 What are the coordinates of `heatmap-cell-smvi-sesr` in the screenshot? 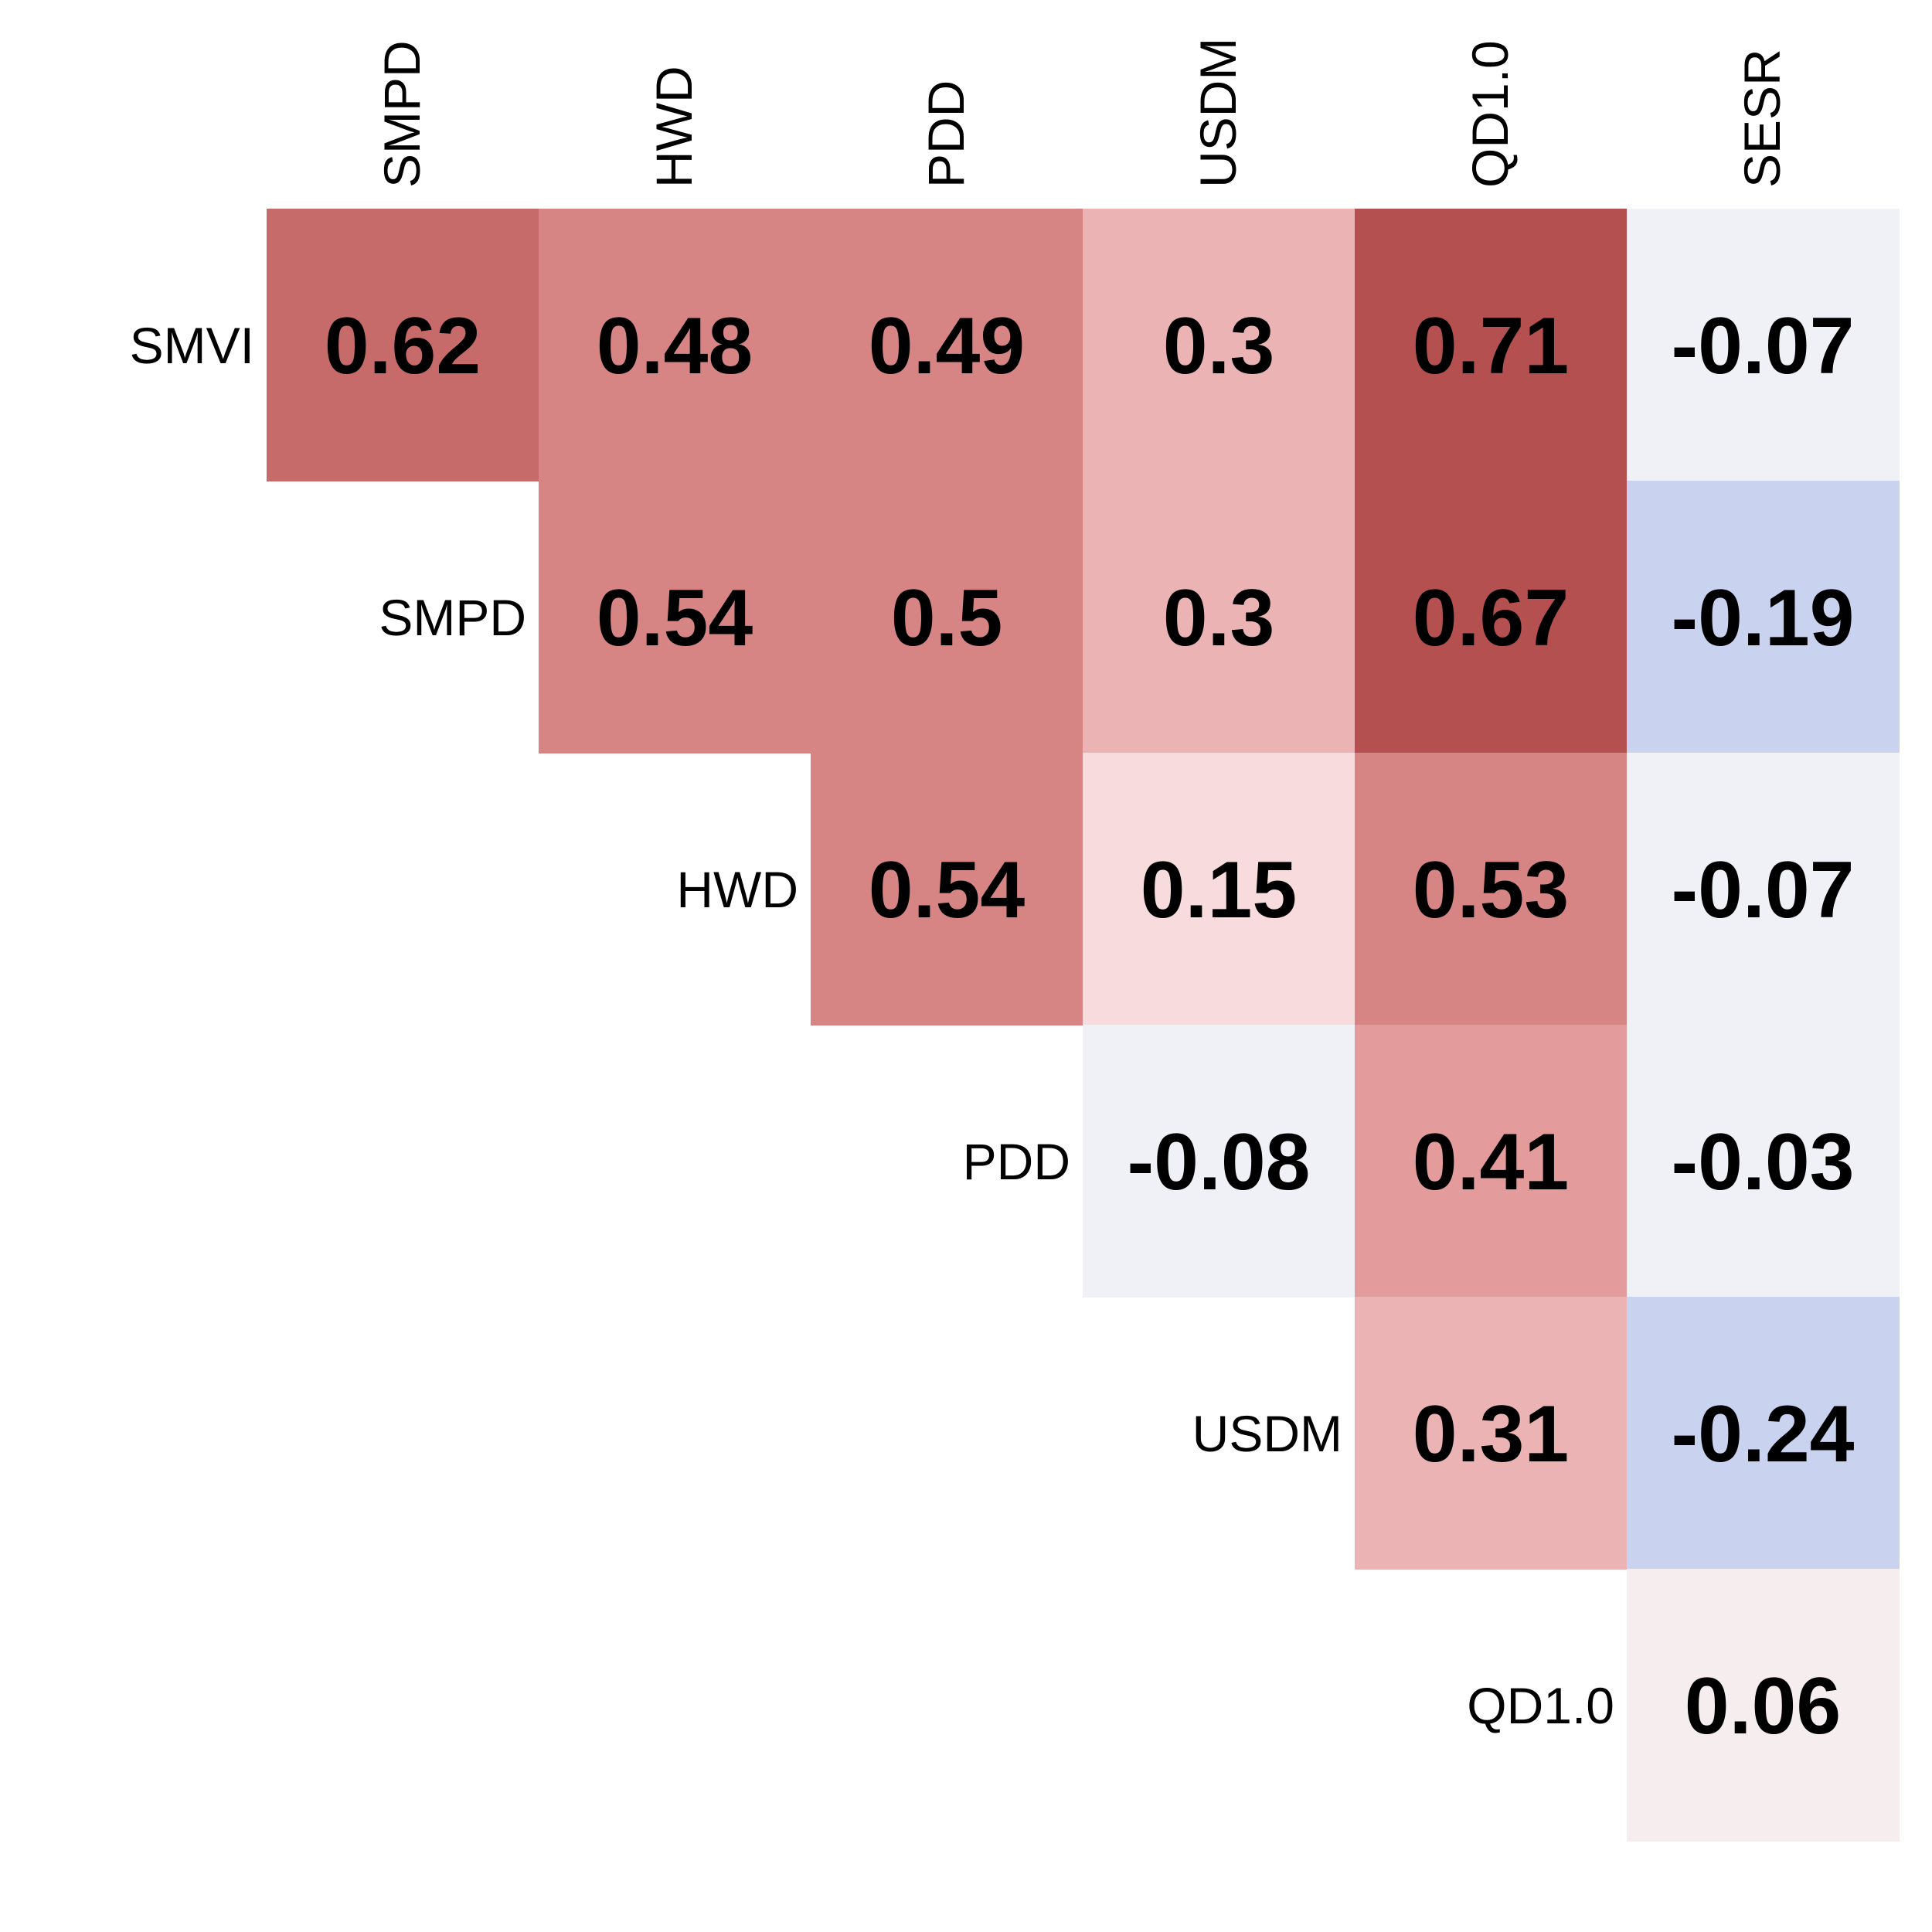 It's located at (1764, 345).